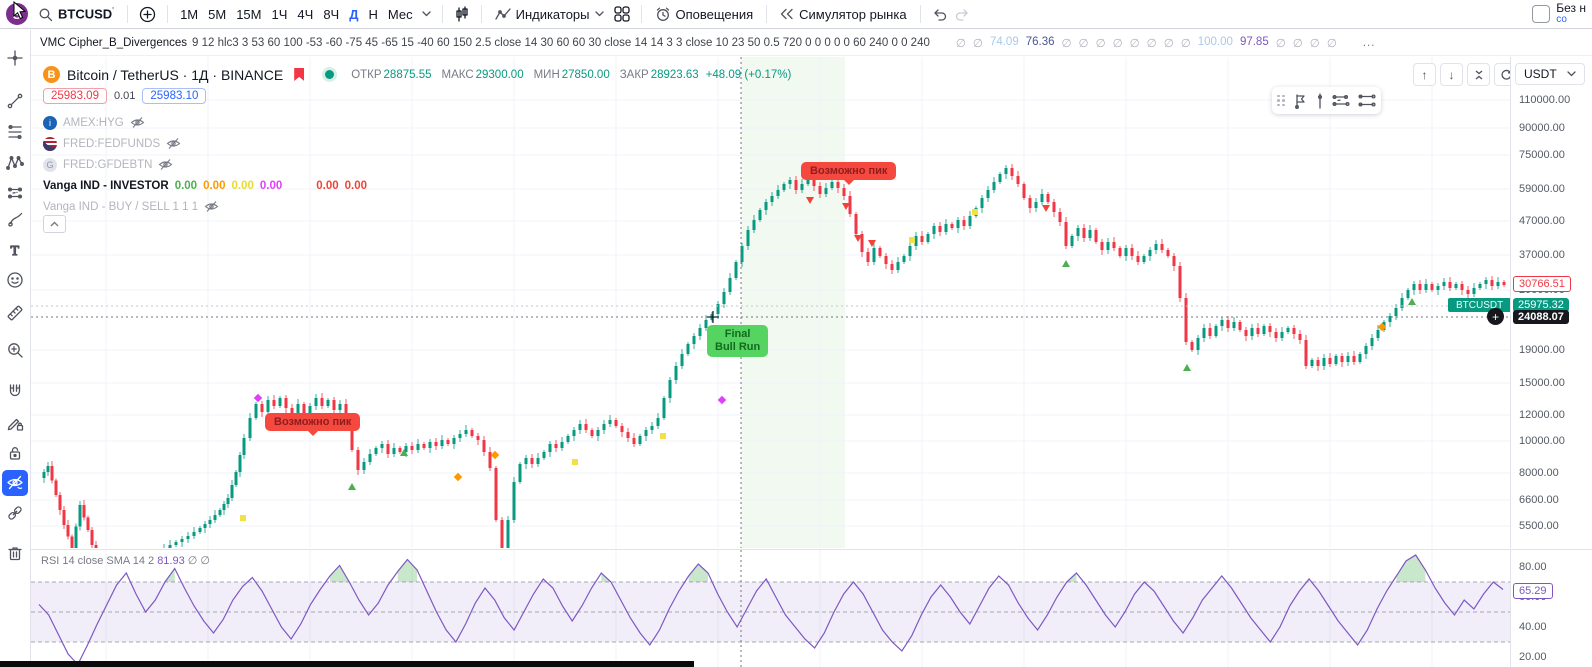 The height and width of the screenshot is (667, 1592). What do you see at coordinates (299, 74) in the screenshot?
I see `flag-icon` at bounding box center [299, 74].